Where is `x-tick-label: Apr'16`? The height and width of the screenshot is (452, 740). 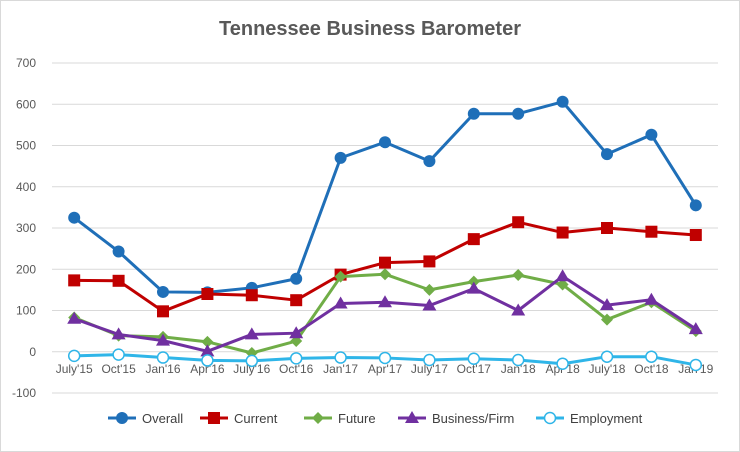
x-tick-label: Apr'16 is located at coordinates (207, 369).